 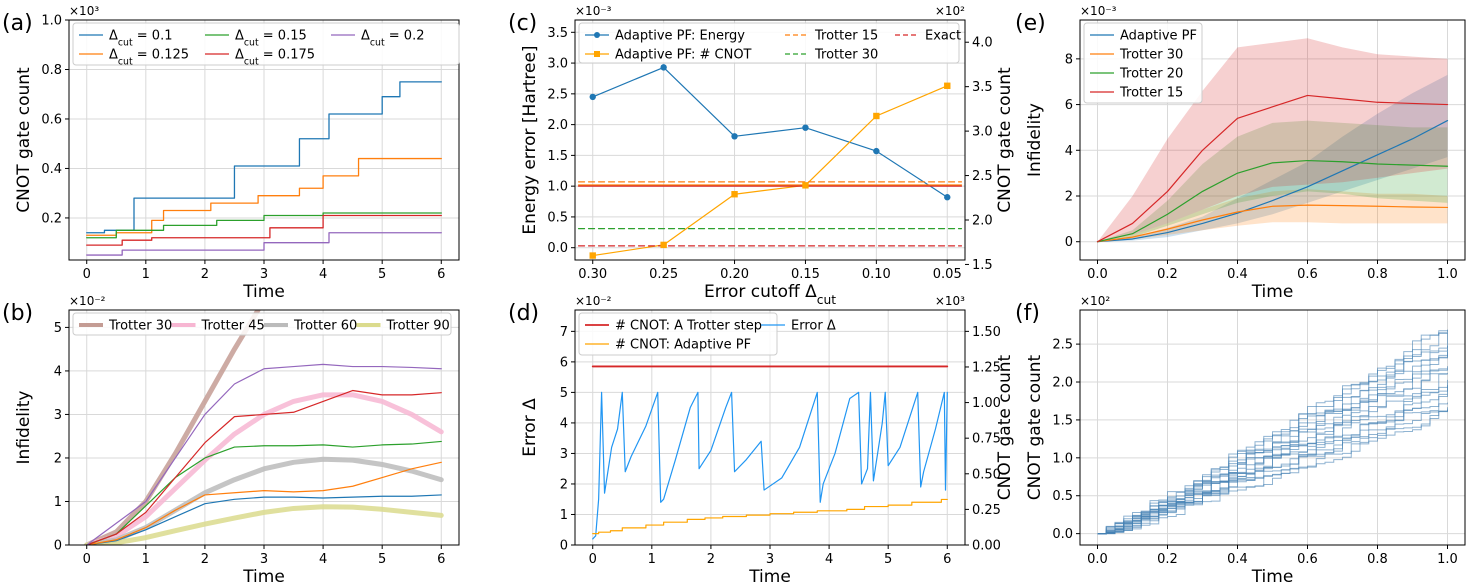 What do you see at coordinates (986, 439) in the screenshot?
I see `y-right-tick-label: 0.75` at bounding box center [986, 439].